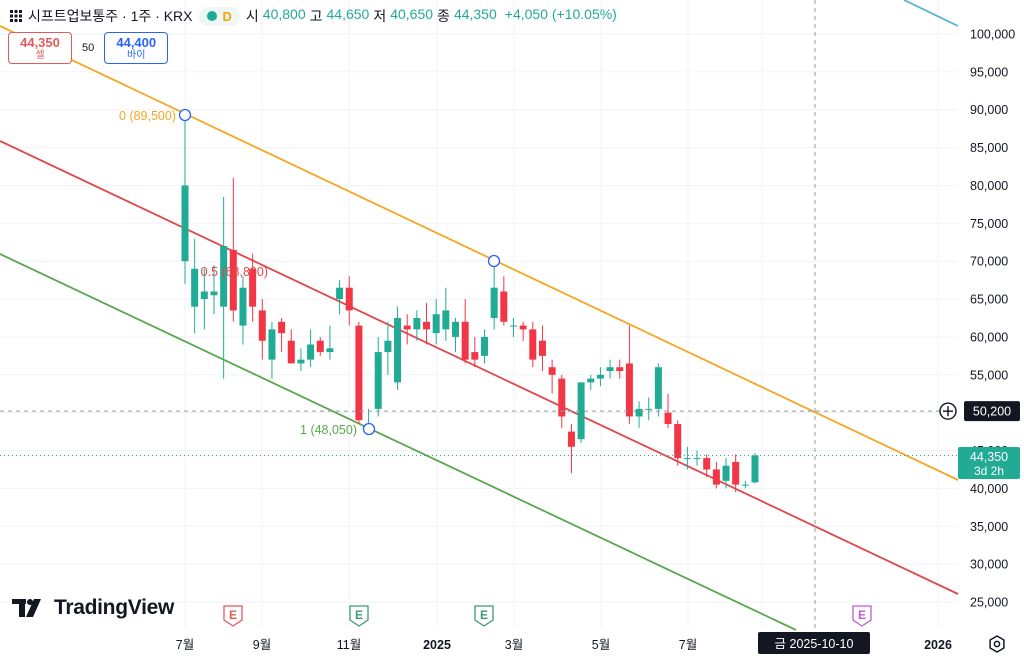 The height and width of the screenshot is (668, 1024). I want to click on last-price-text: 44,350, so click(989, 457).